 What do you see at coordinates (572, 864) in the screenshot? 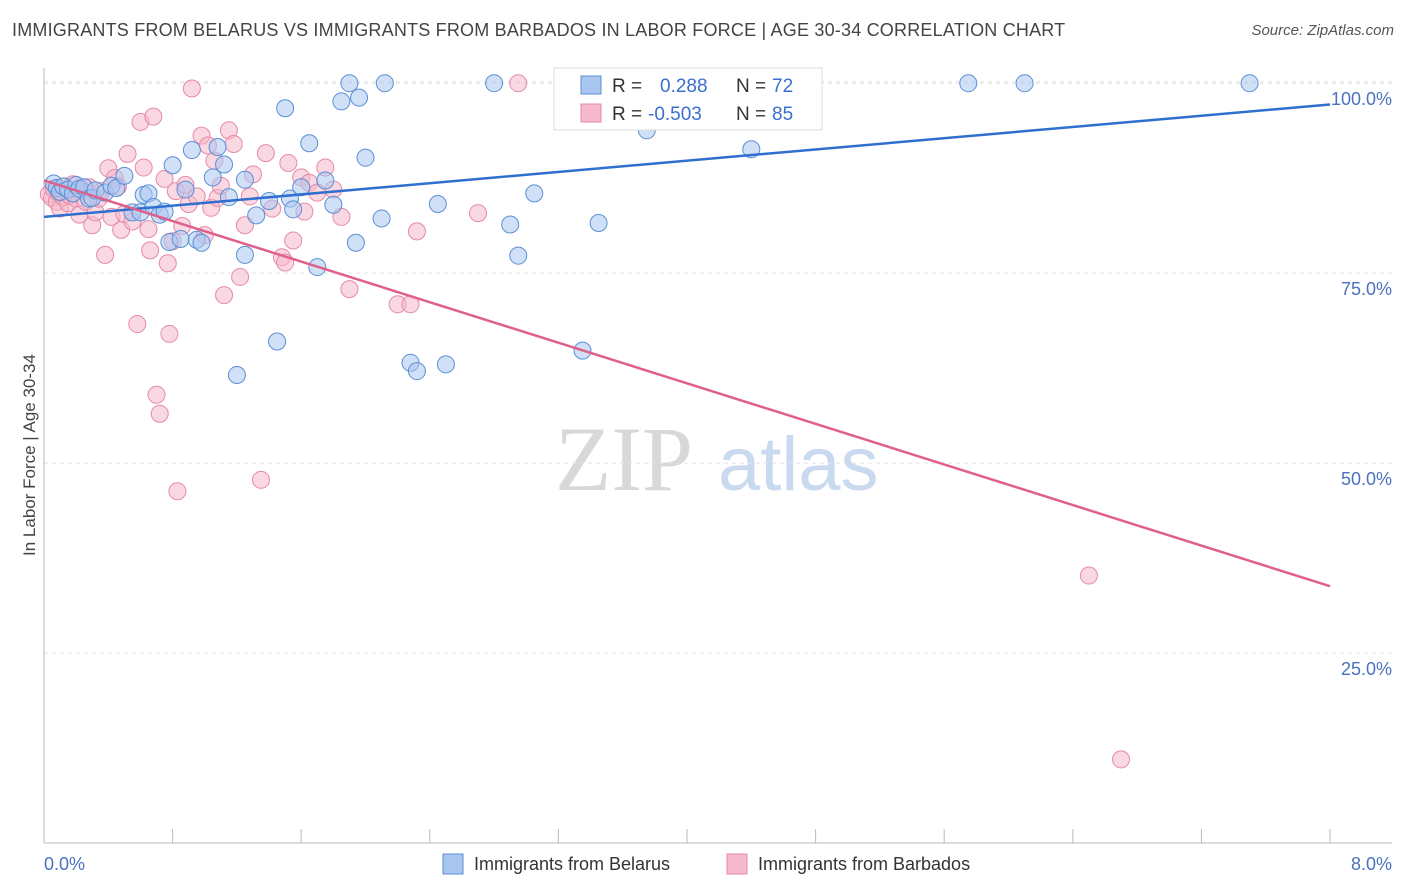
I see `bottom-legend-label-belarus: Immigrants from Belarus` at bounding box center [572, 864].